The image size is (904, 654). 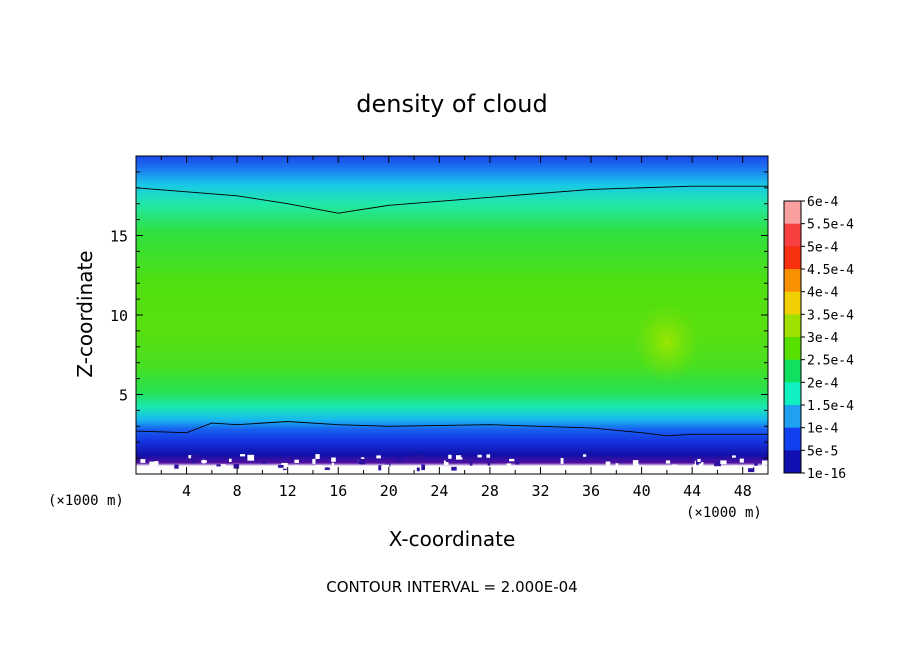 I want to click on colorbar-label: 5e-5, so click(x=822, y=451).